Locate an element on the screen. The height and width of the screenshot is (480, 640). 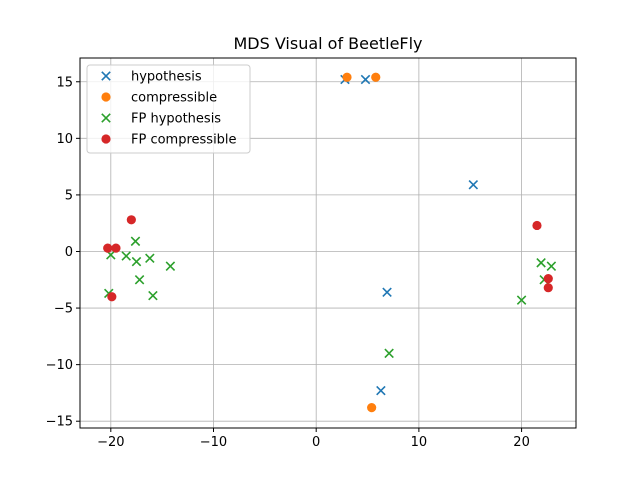
legend-marker-fp-compressible is located at coordinates (106, 139).